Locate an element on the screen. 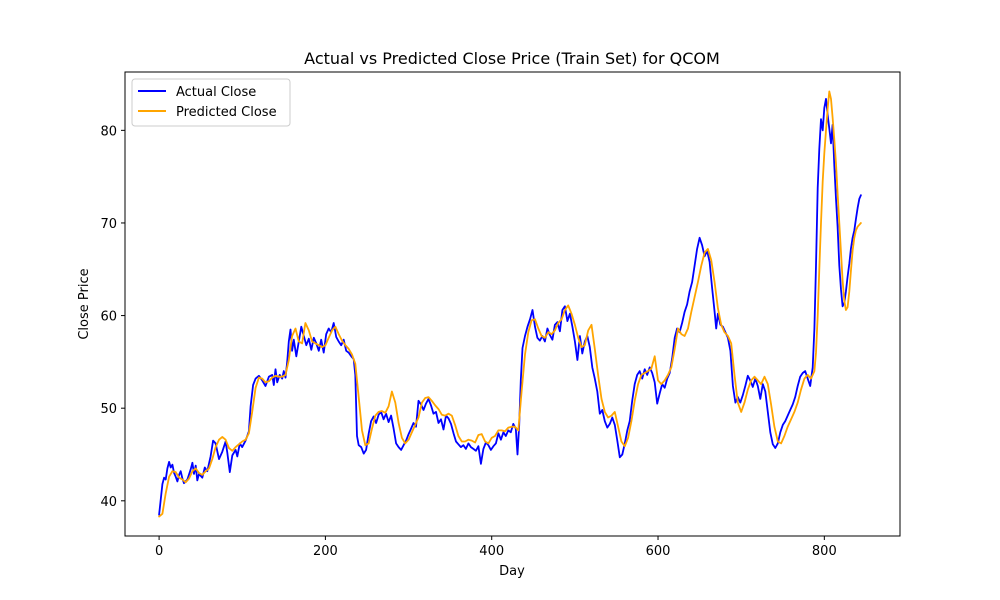  y-tick-label: 50 is located at coordinates (108, 409).